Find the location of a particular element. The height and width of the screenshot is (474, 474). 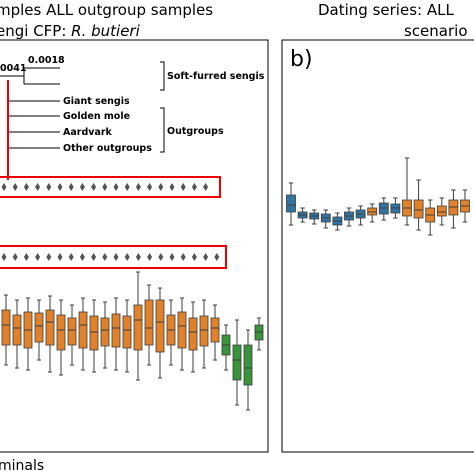

subtitle-part: engi CFP: is located at coordinates (35, 31).